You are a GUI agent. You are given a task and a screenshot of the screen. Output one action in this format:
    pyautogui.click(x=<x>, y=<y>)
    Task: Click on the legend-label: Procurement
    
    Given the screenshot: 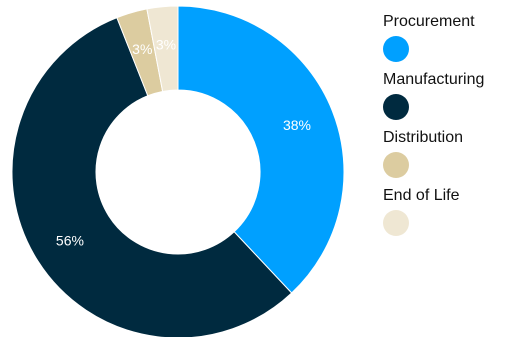 What is the action you would take?
    pyautogui.click(x=429, y=21)
    